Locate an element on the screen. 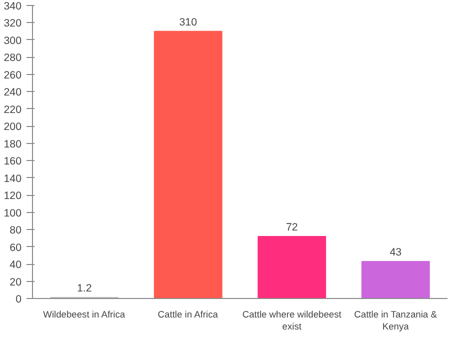 Image resolution: width=459 pixels, height=338 pixels. y-tick-label: 300 is located at coordinates (13, 40).